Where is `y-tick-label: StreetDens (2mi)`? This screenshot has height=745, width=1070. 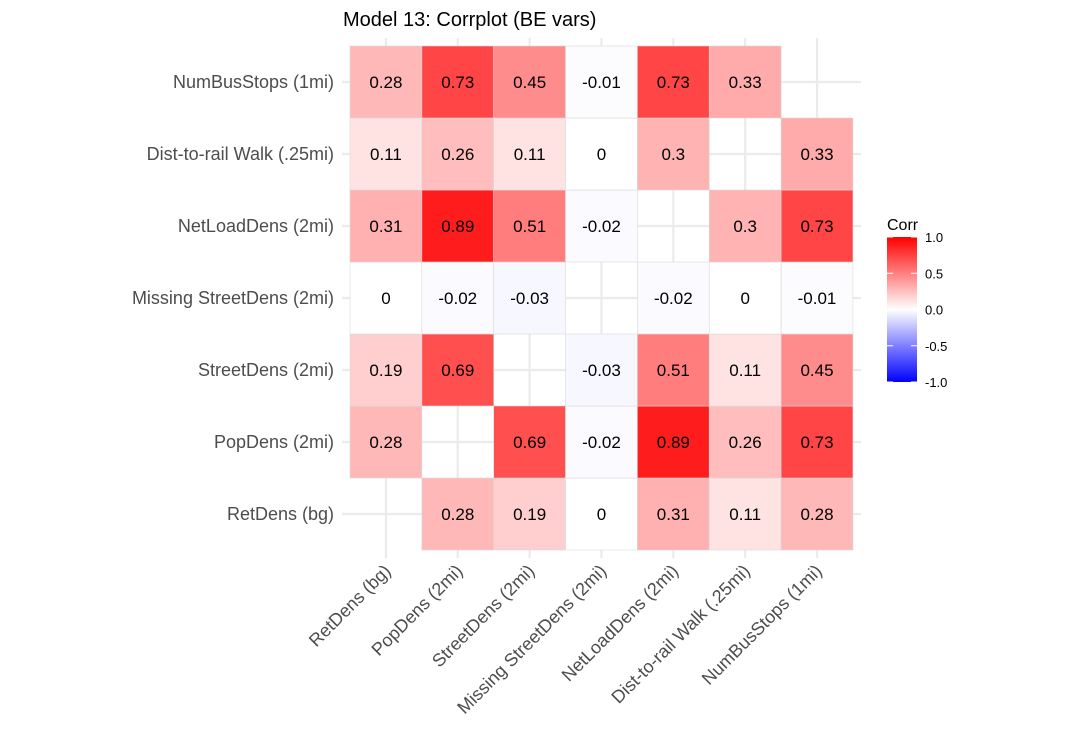 y-tick-label: StreetDens (2mi) is located at coordinates (266, 370).